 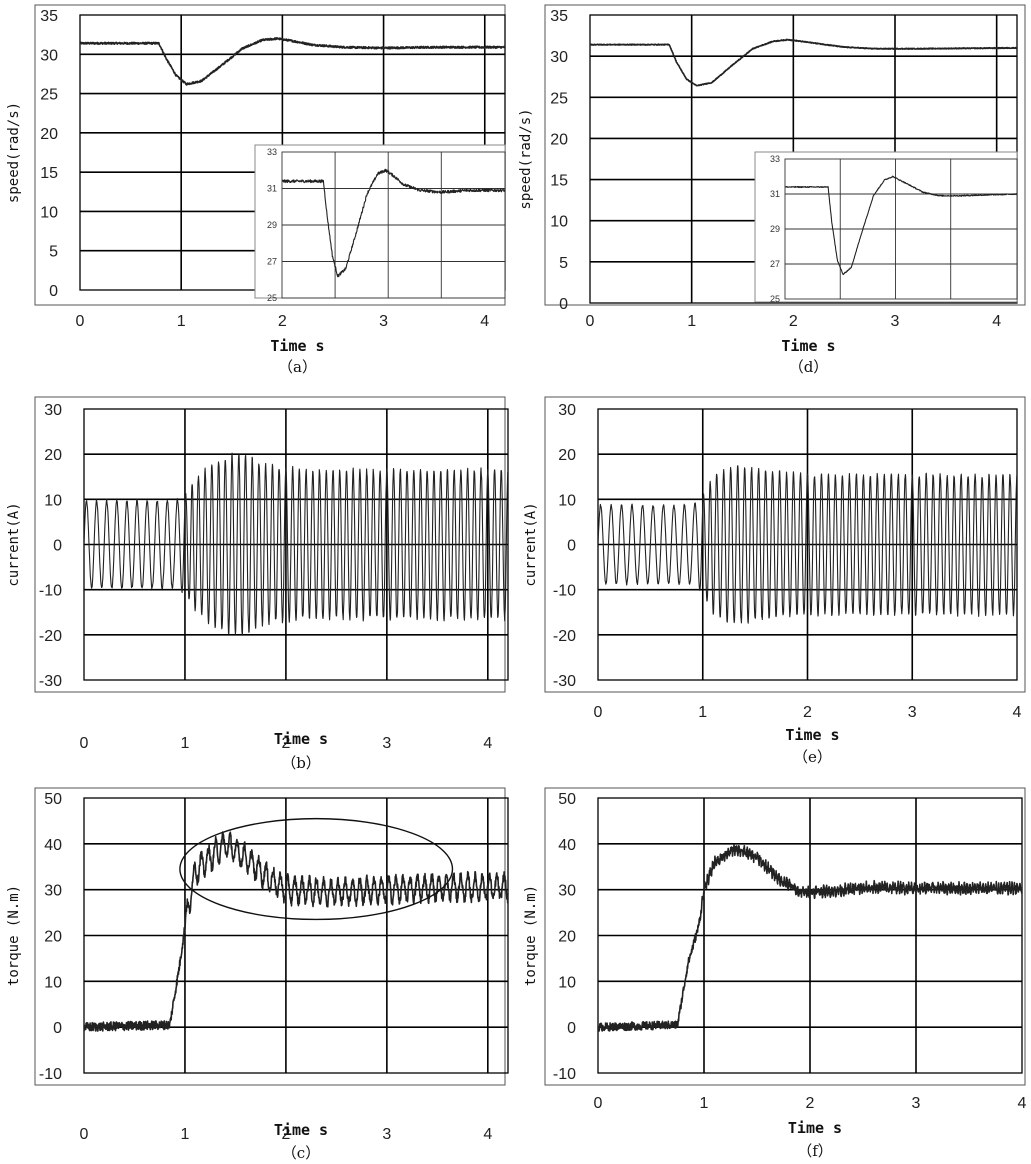 What do you see at coordinates (301, 1153) in the screenshot?
I see `panel-caption: （c）` at bounding box center [301, 1153].